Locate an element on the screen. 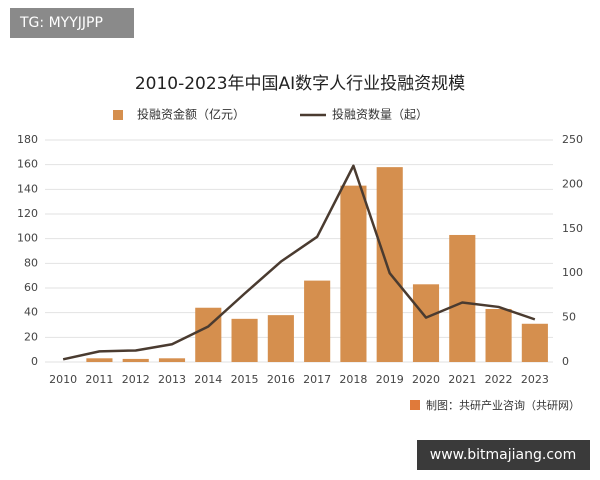 The height and width of the screenshot is (480, 600). y-tick-label: 80 is located at coordinates (31, 262).